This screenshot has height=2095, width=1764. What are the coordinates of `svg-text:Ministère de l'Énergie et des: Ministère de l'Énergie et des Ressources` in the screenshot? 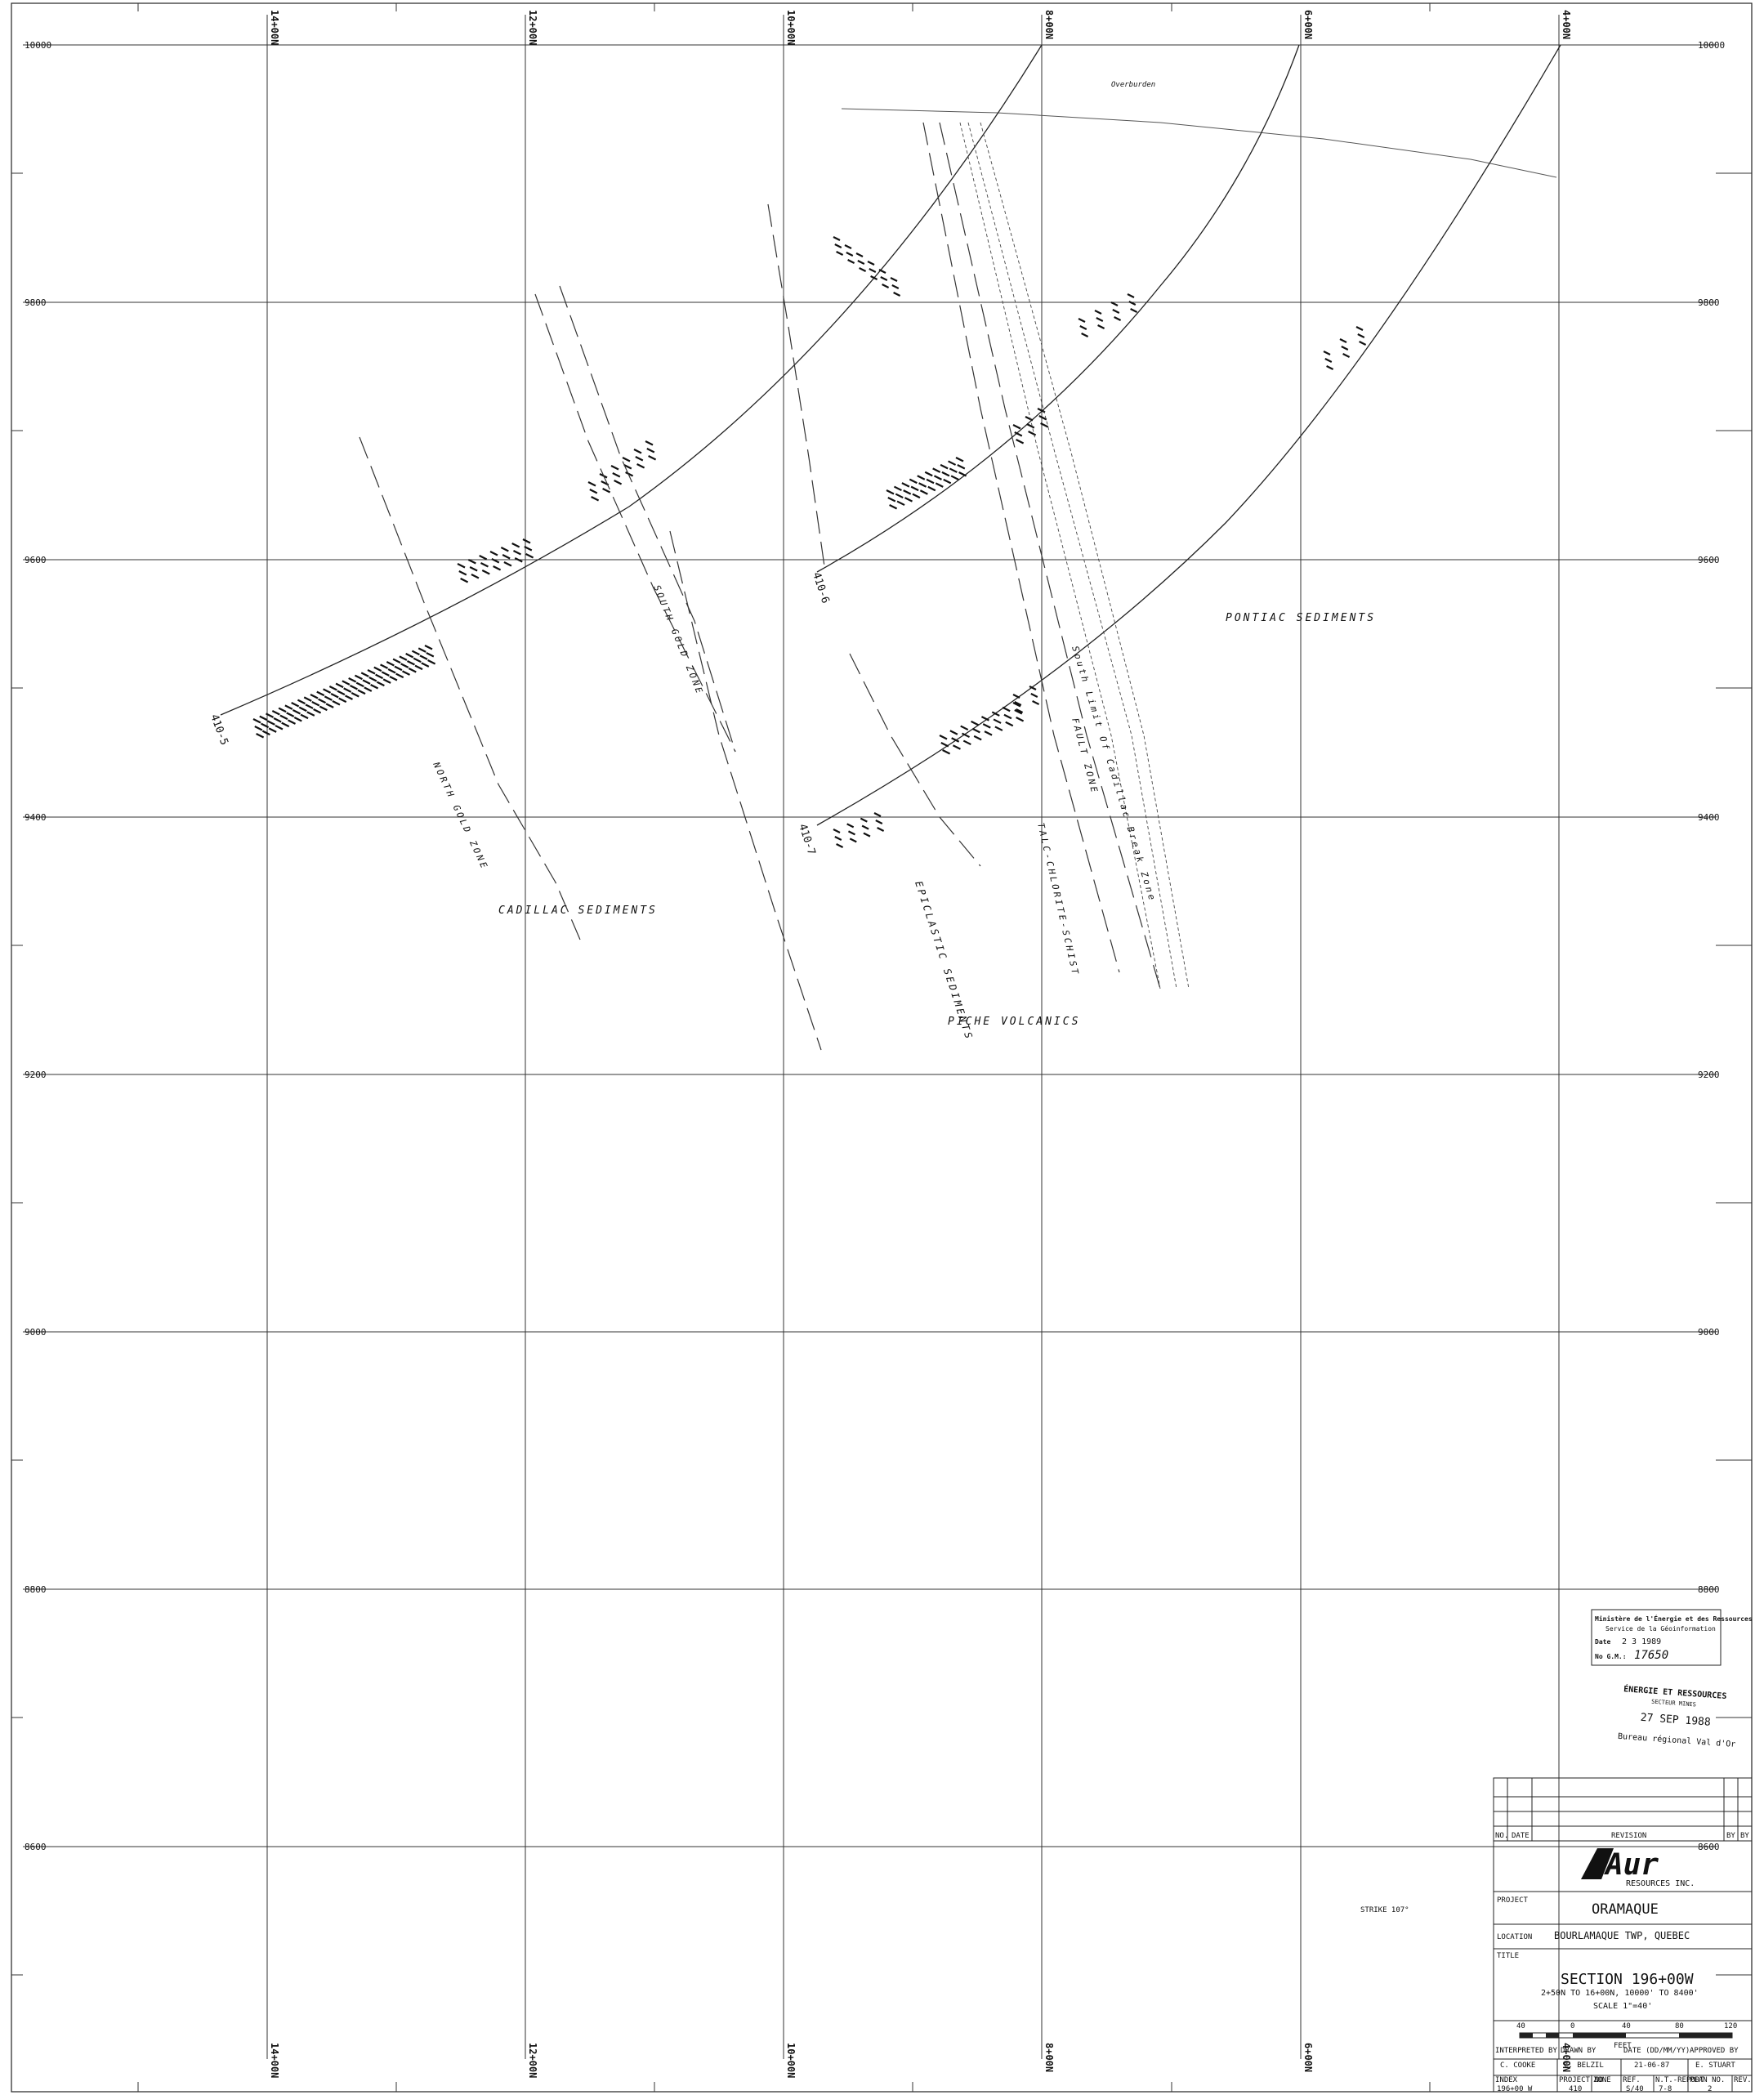 It's located at (1674, 1618).